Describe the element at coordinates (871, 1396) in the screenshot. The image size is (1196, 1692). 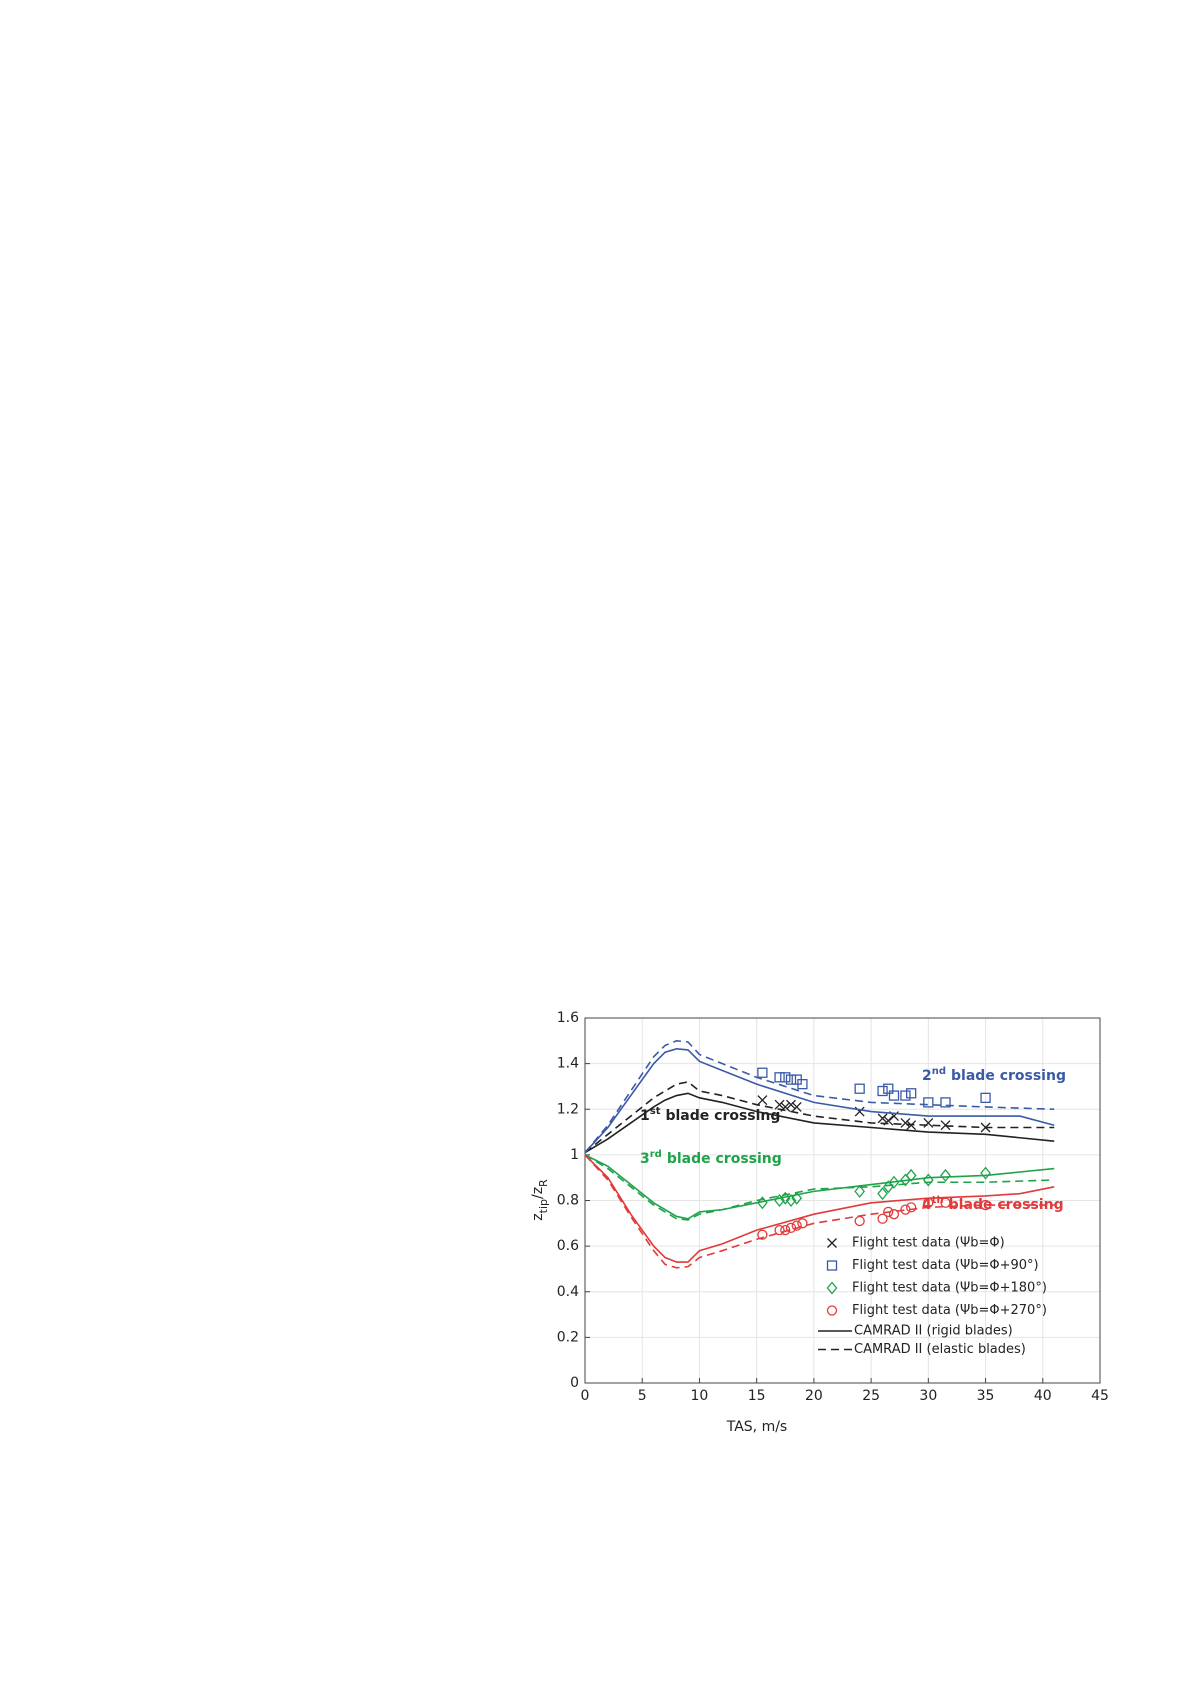
I see `x-tick-label: 25` at that location.